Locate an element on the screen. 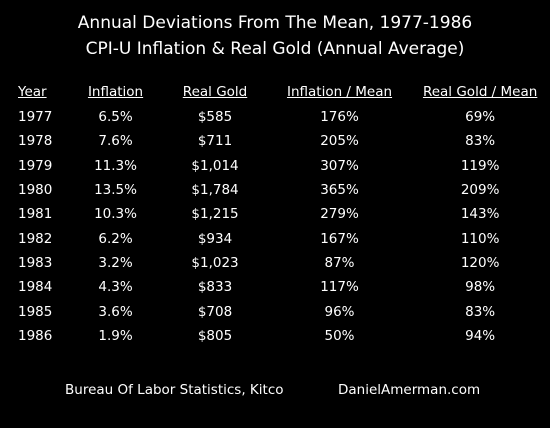  cell-inflation: 10.3% is located at coordinates (115, 214).